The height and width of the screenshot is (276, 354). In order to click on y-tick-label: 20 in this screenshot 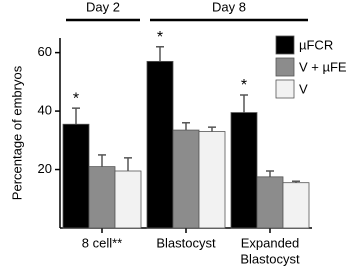, I will do `click(45, 168)`.